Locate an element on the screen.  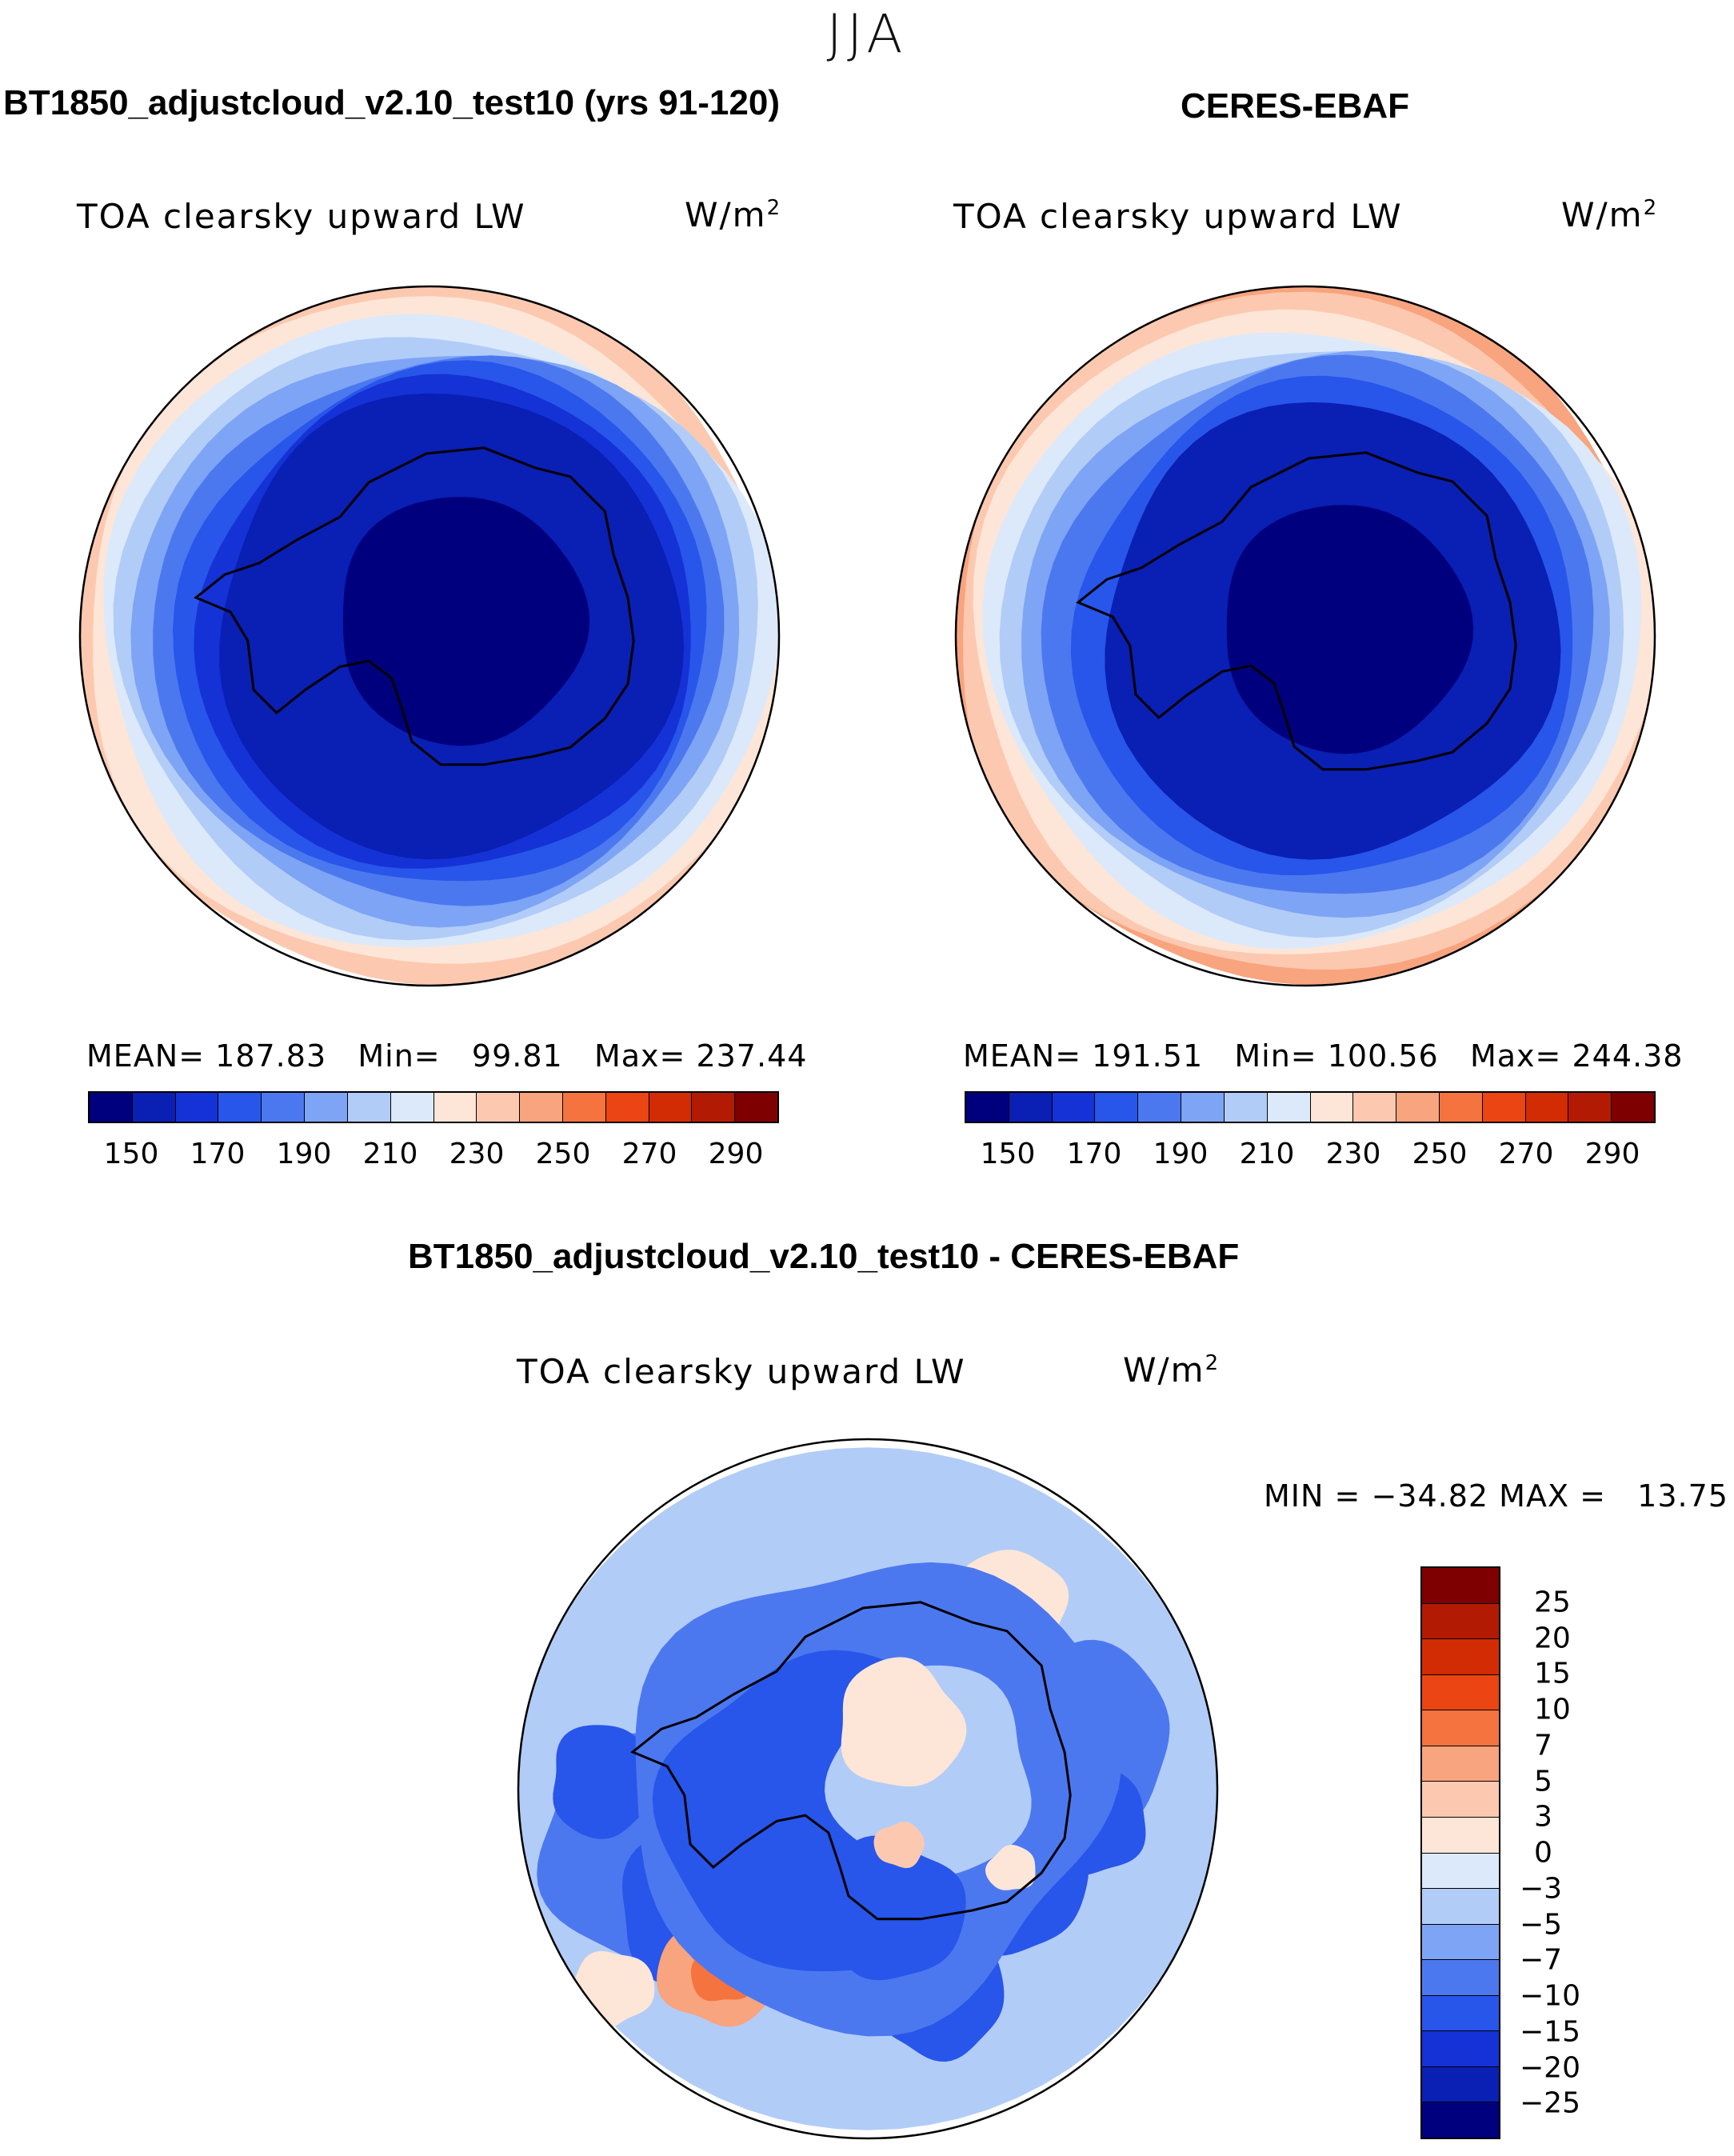
colorbar-tick-label: −10 is located at coordinates (1550, 1996).